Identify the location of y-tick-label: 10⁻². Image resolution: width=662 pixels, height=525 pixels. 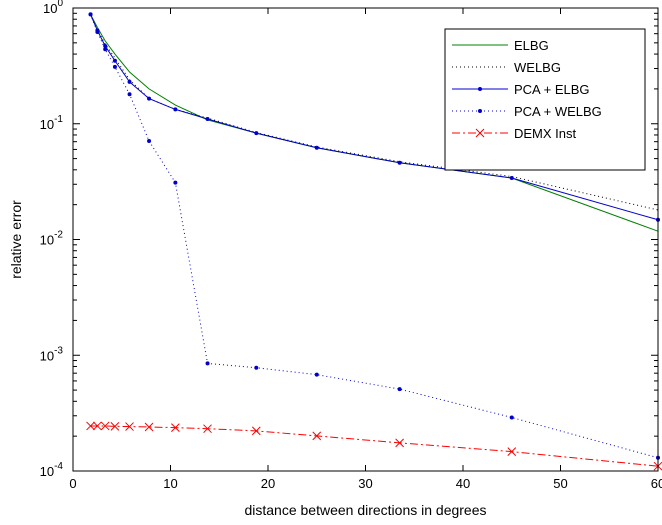
(52, 239).